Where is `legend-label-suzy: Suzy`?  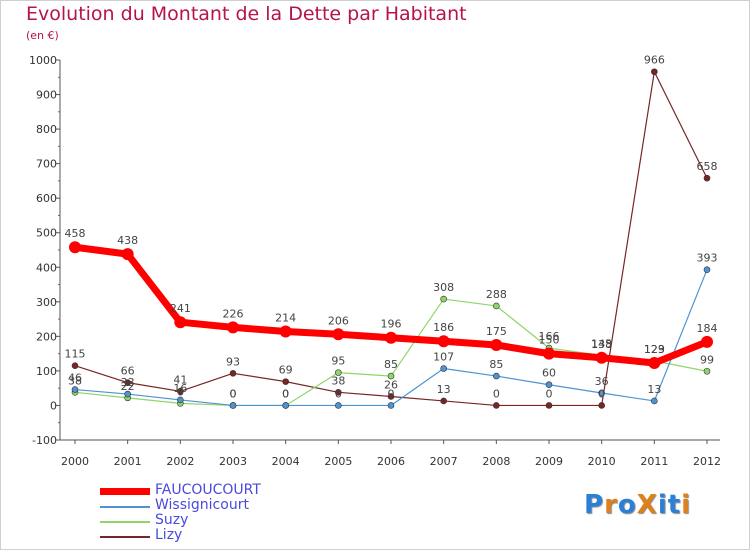 legend-label-suzy: Suzy is located at coordinates (172, 520).